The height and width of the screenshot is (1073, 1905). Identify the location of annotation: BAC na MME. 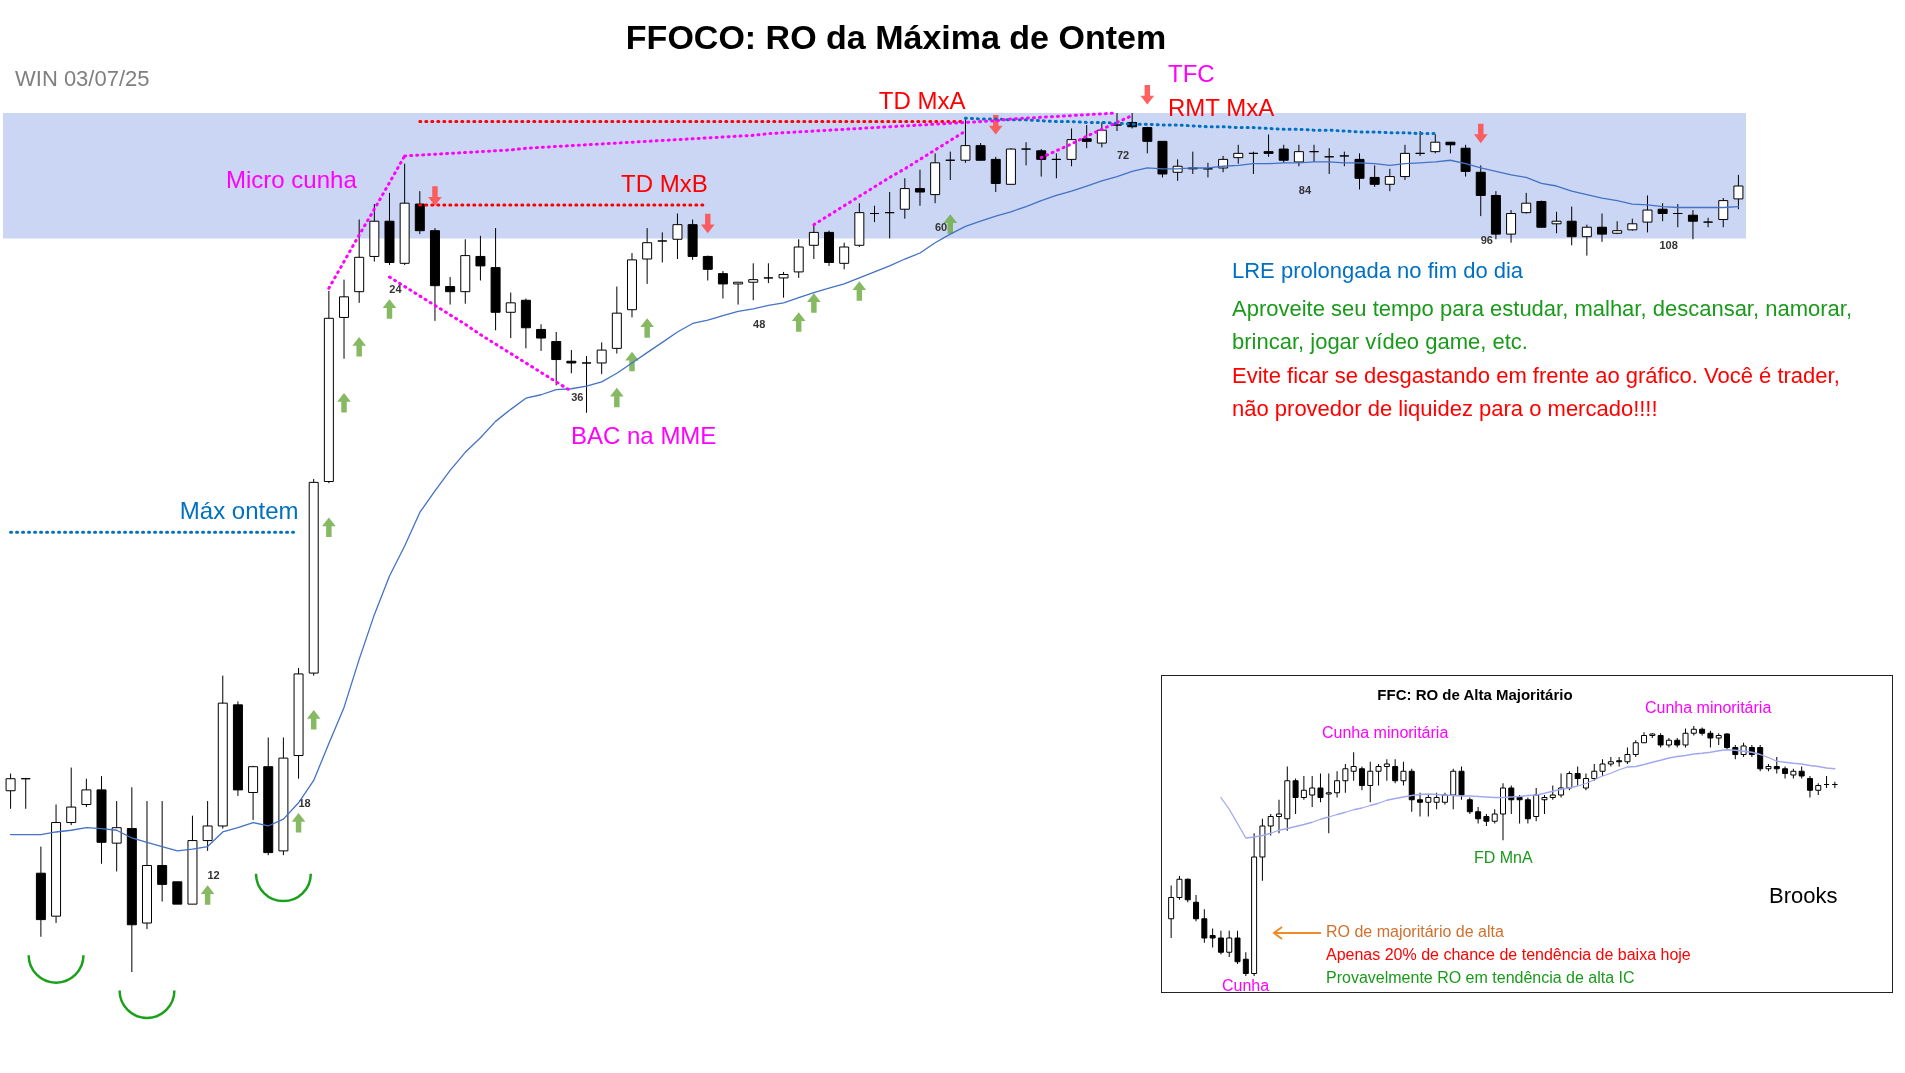
(644, 436).